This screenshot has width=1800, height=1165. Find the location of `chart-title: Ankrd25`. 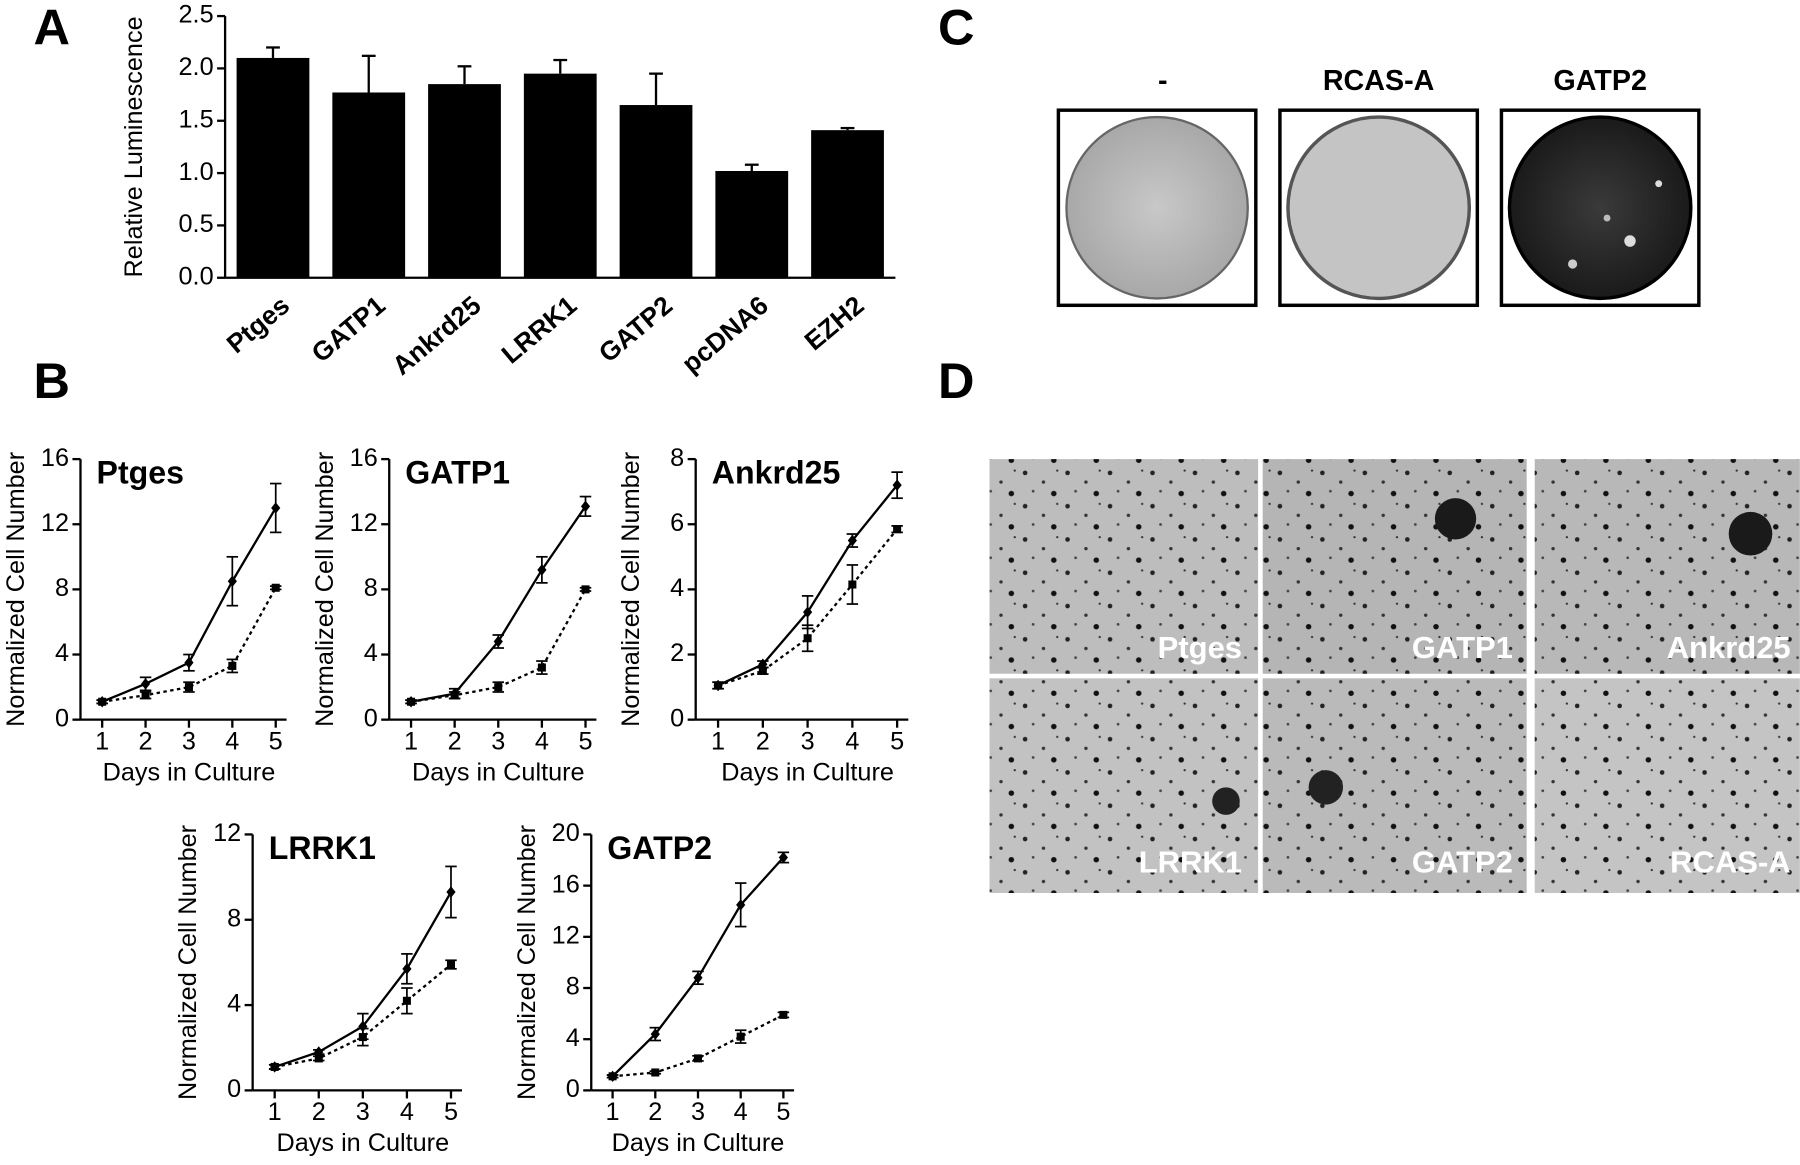

chart-title: Ankrd25 is located at coordinates (776, 473).